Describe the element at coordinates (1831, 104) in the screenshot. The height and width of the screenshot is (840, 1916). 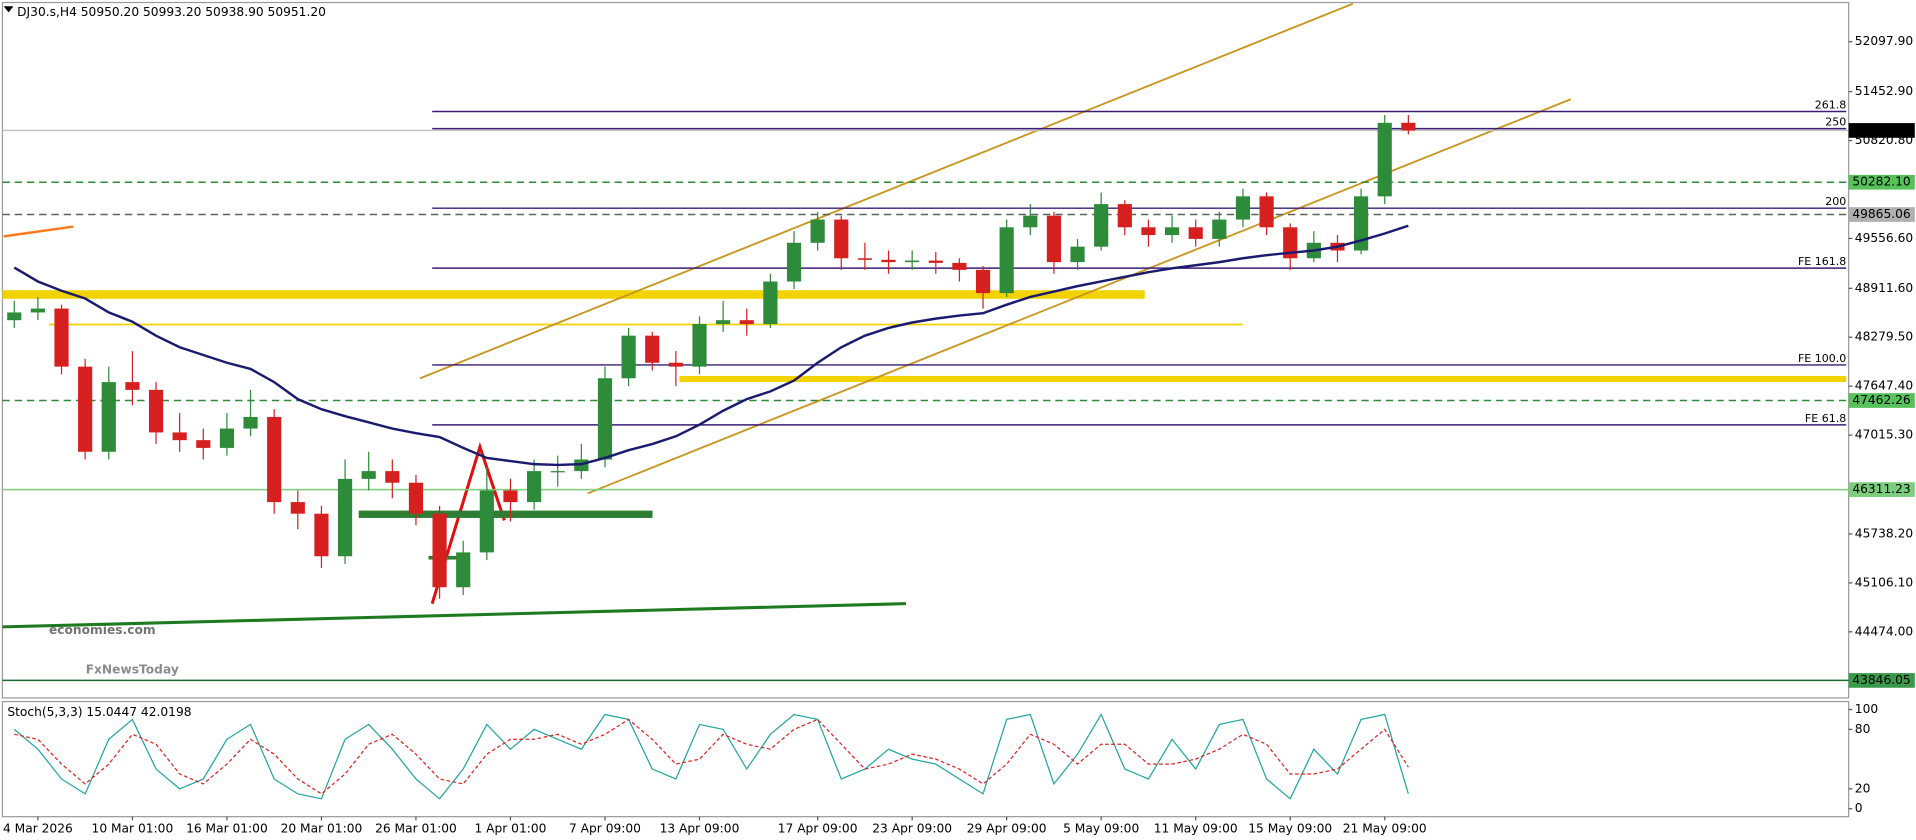
I see `fib-label: 261.8` at that location.